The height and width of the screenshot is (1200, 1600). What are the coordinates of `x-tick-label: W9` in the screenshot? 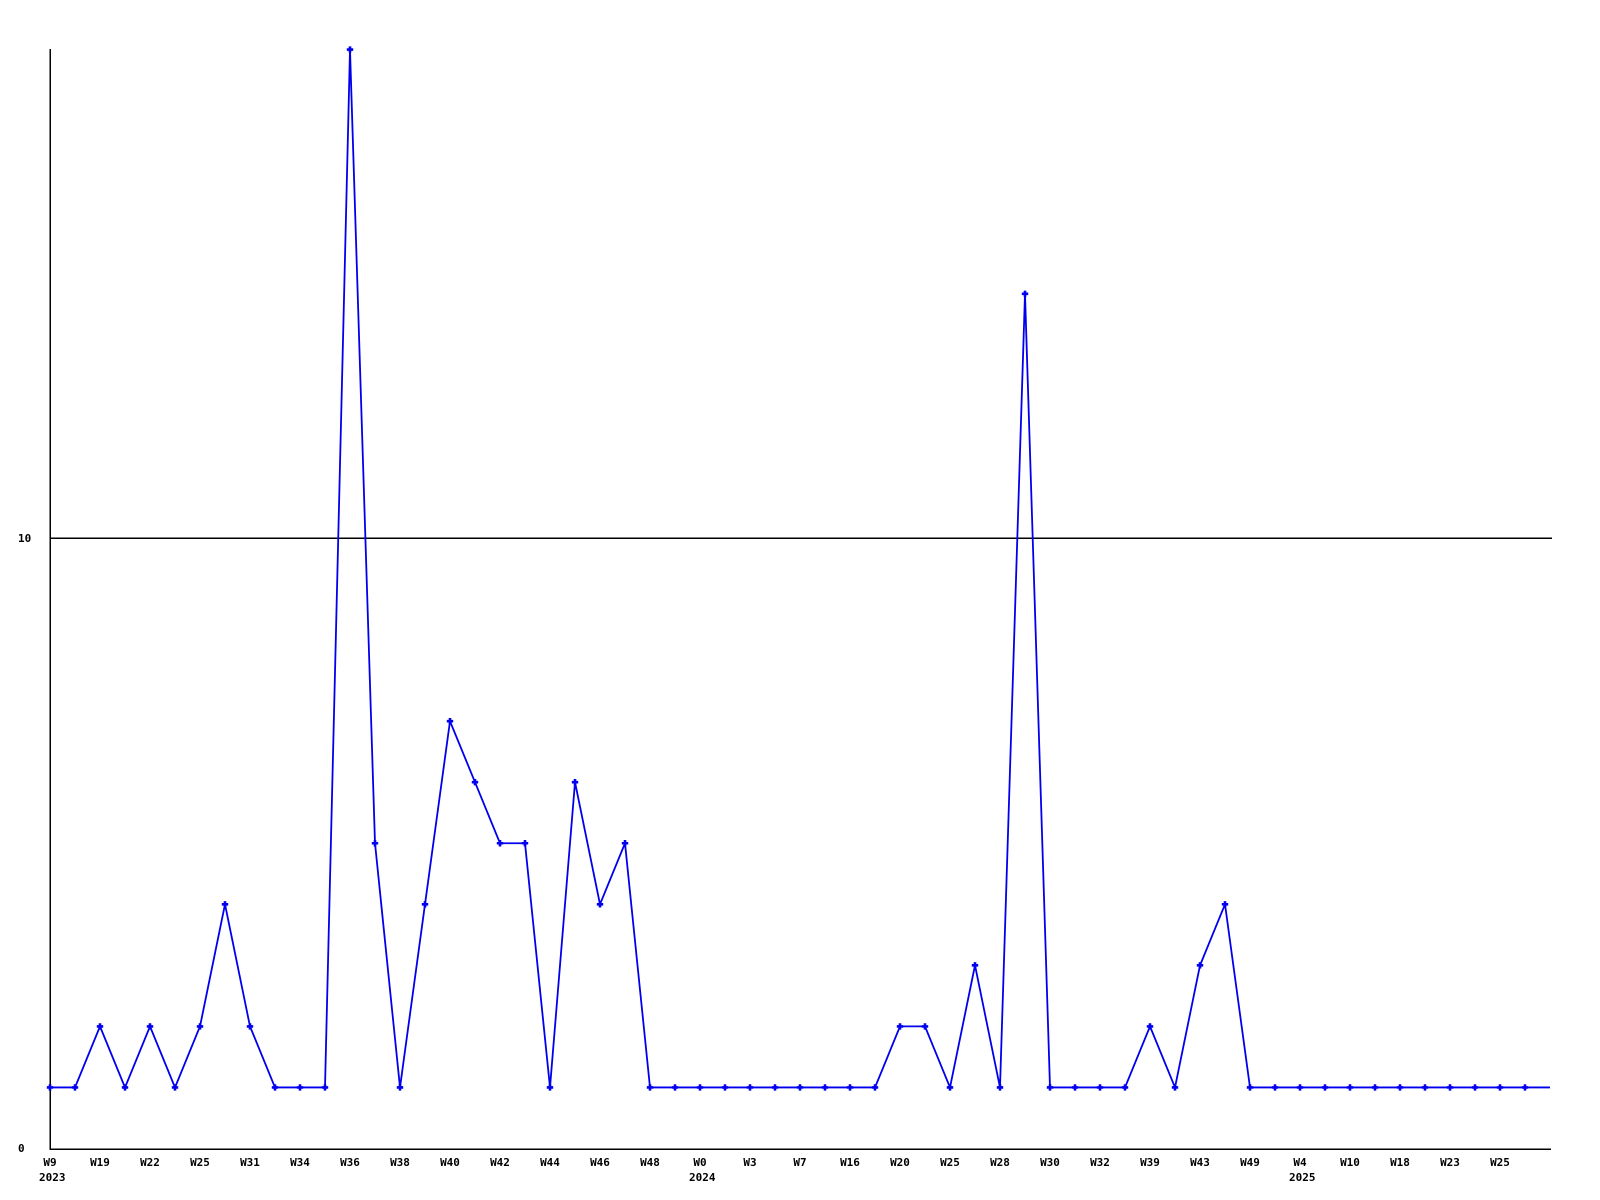 It's located at (50, 1162).